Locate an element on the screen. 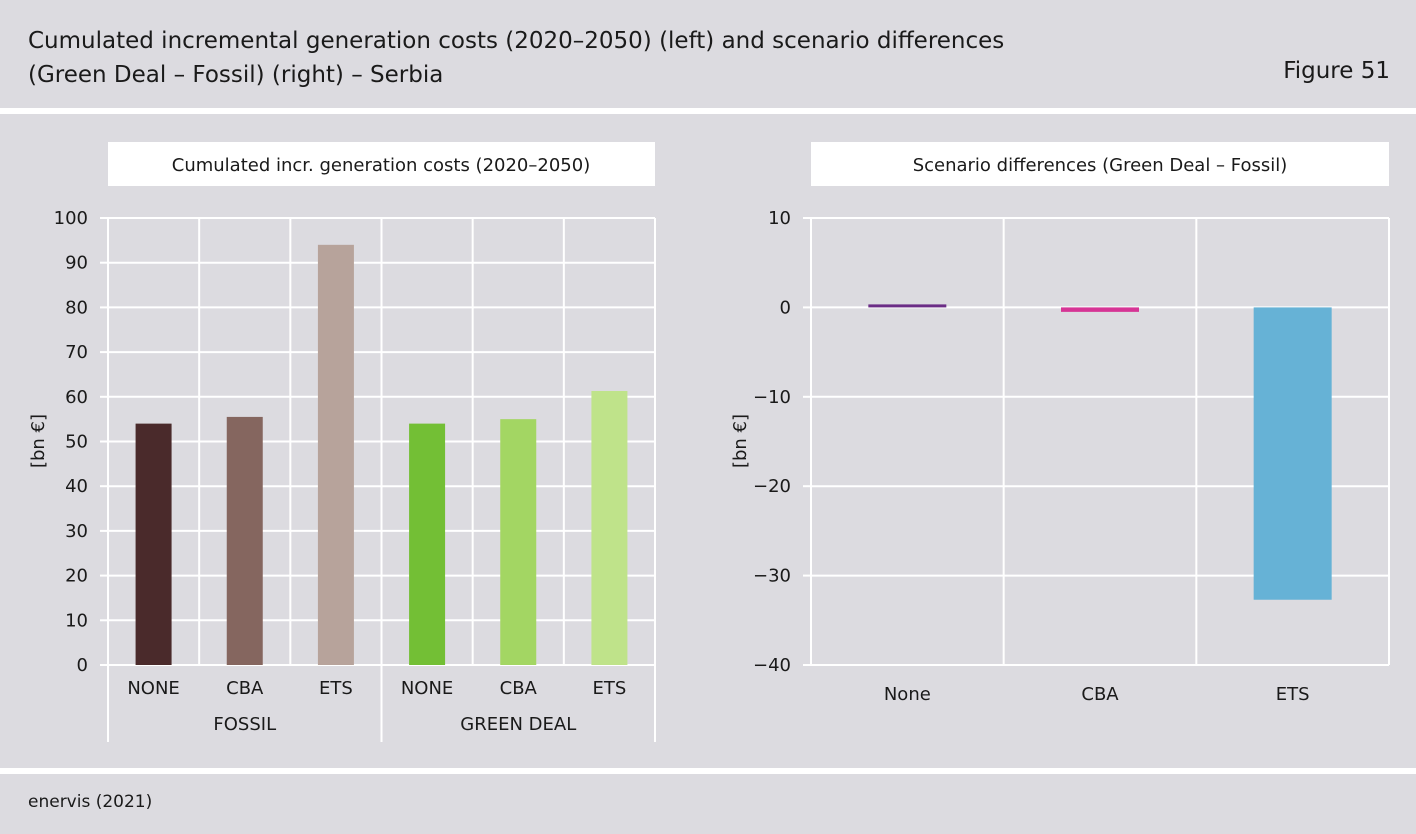 The height and width of the screenshot is (834, 1416). left-y-tick-label: 10 is located at coordinates (76, 620).